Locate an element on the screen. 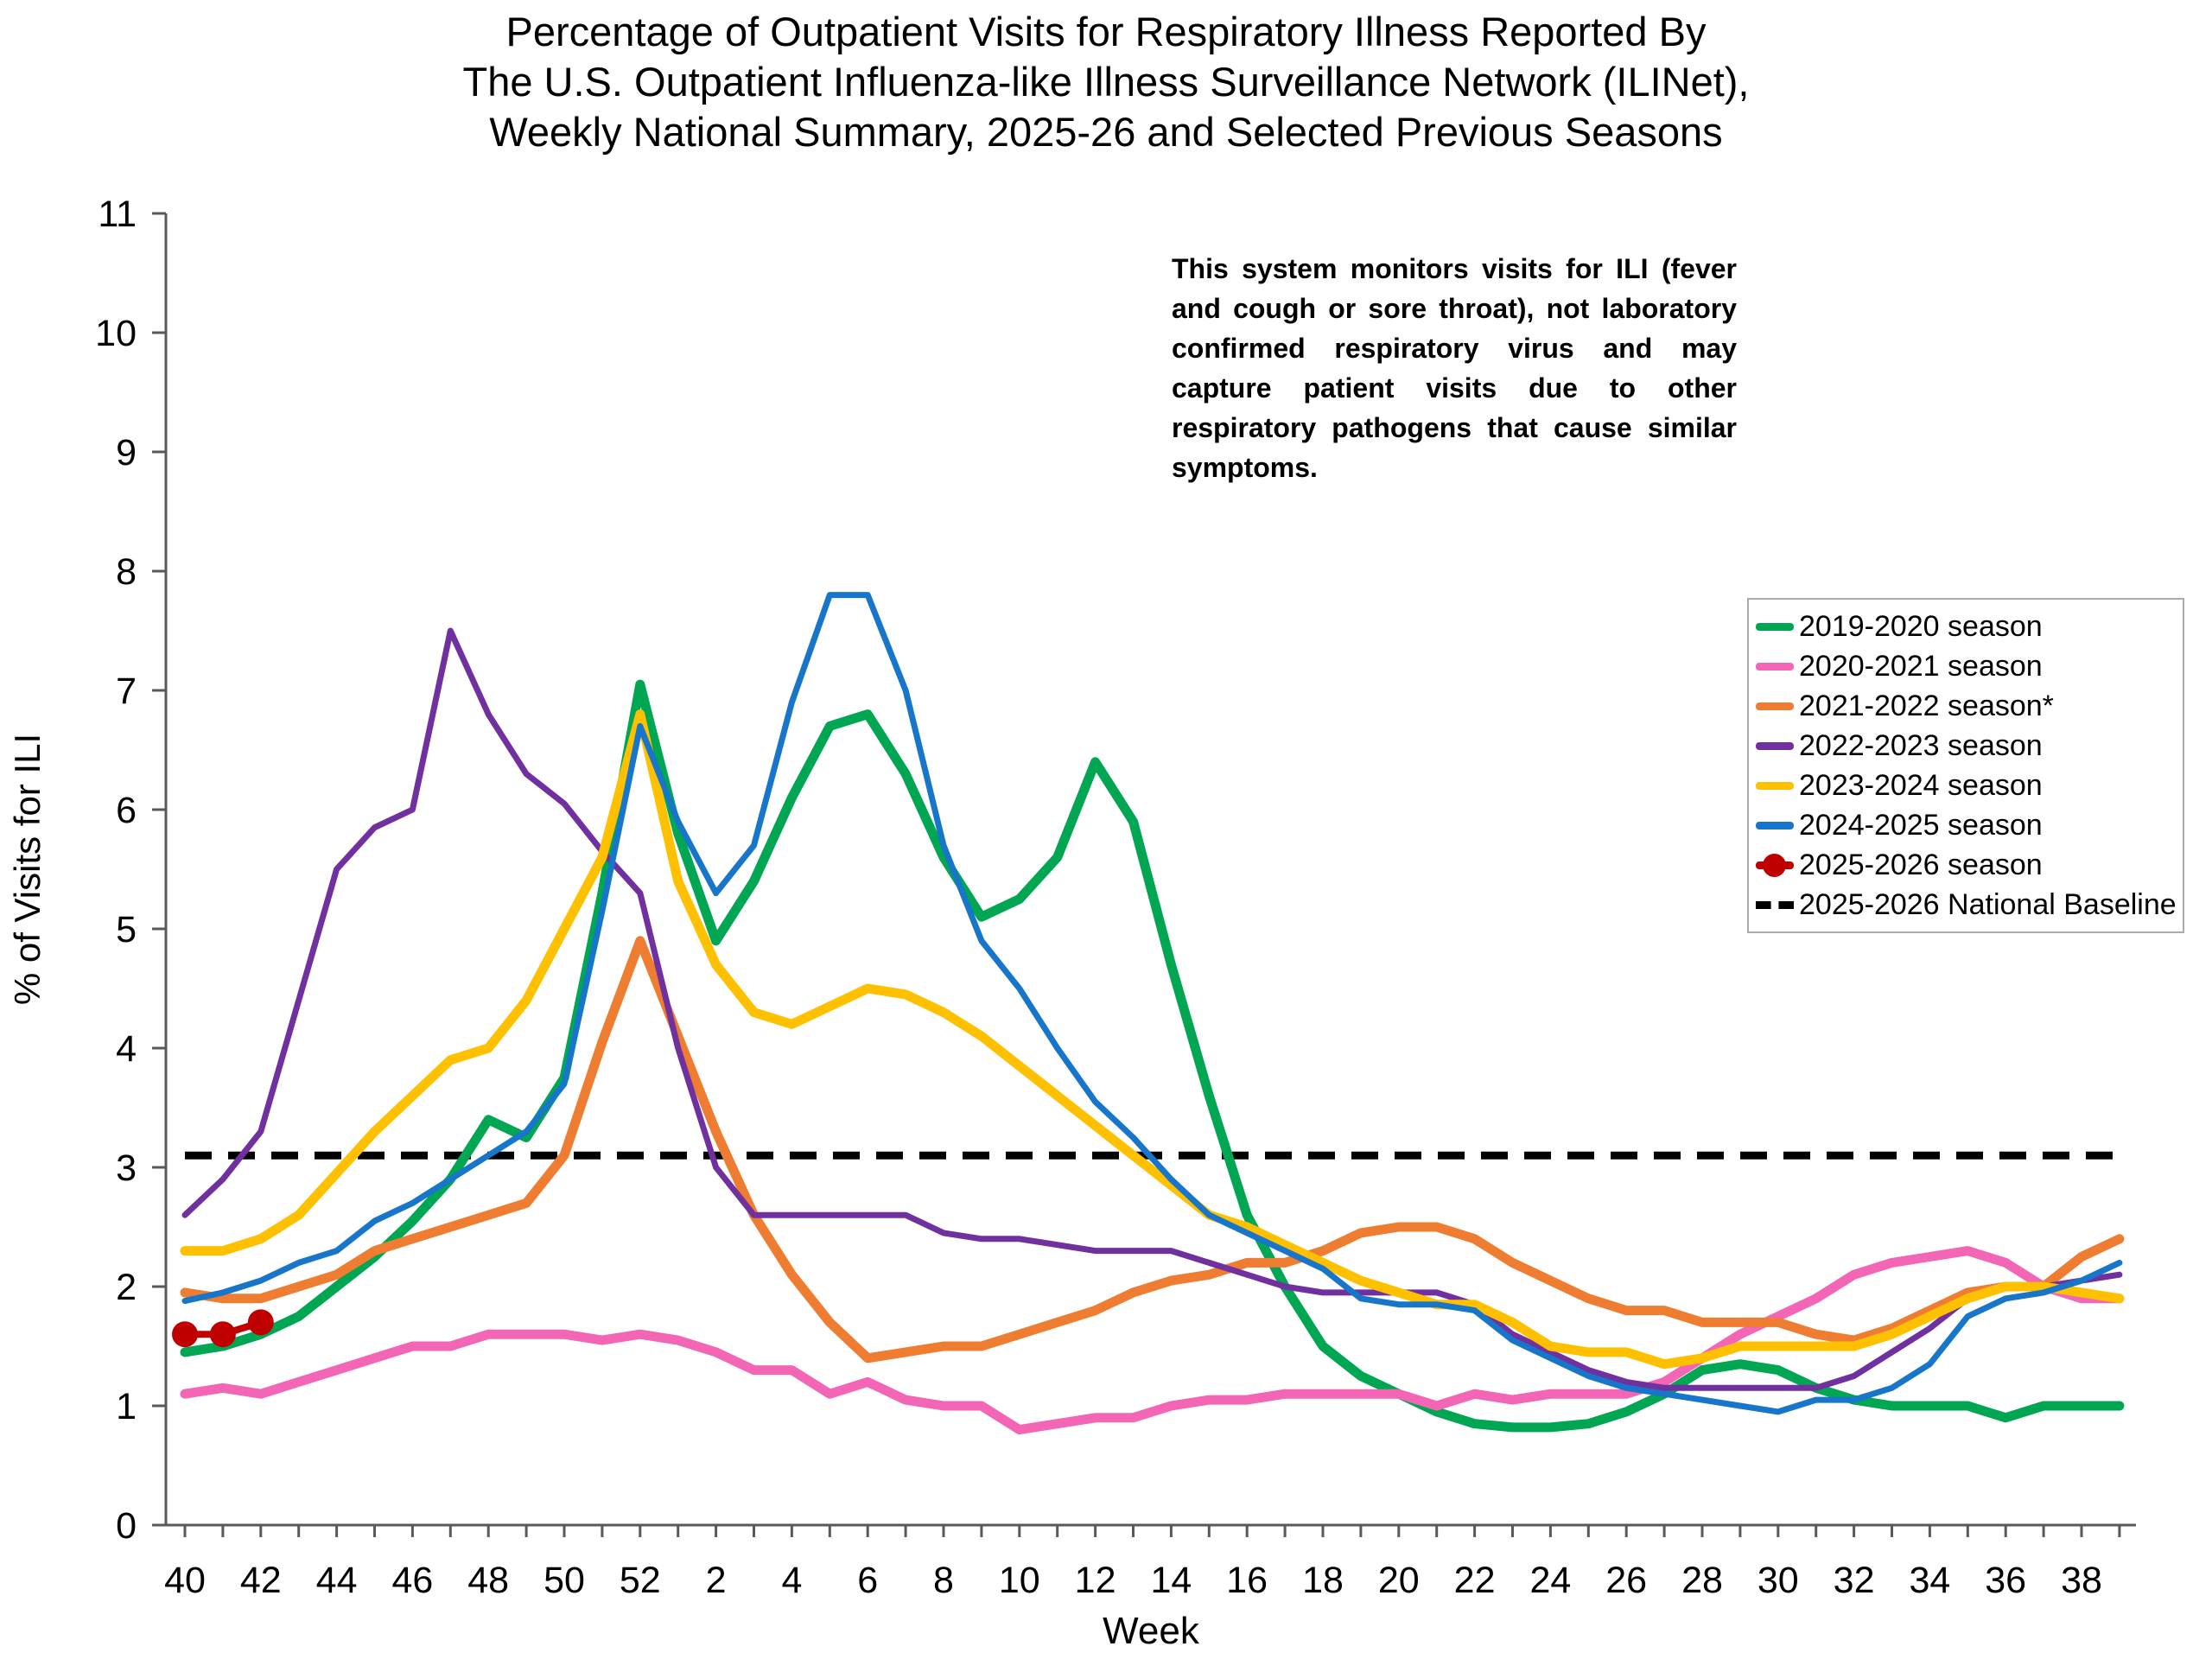 The height and width of the screenshot is (1659, 2212). legend-label: 2019-2020 season is located at coordinates (1921, 626).